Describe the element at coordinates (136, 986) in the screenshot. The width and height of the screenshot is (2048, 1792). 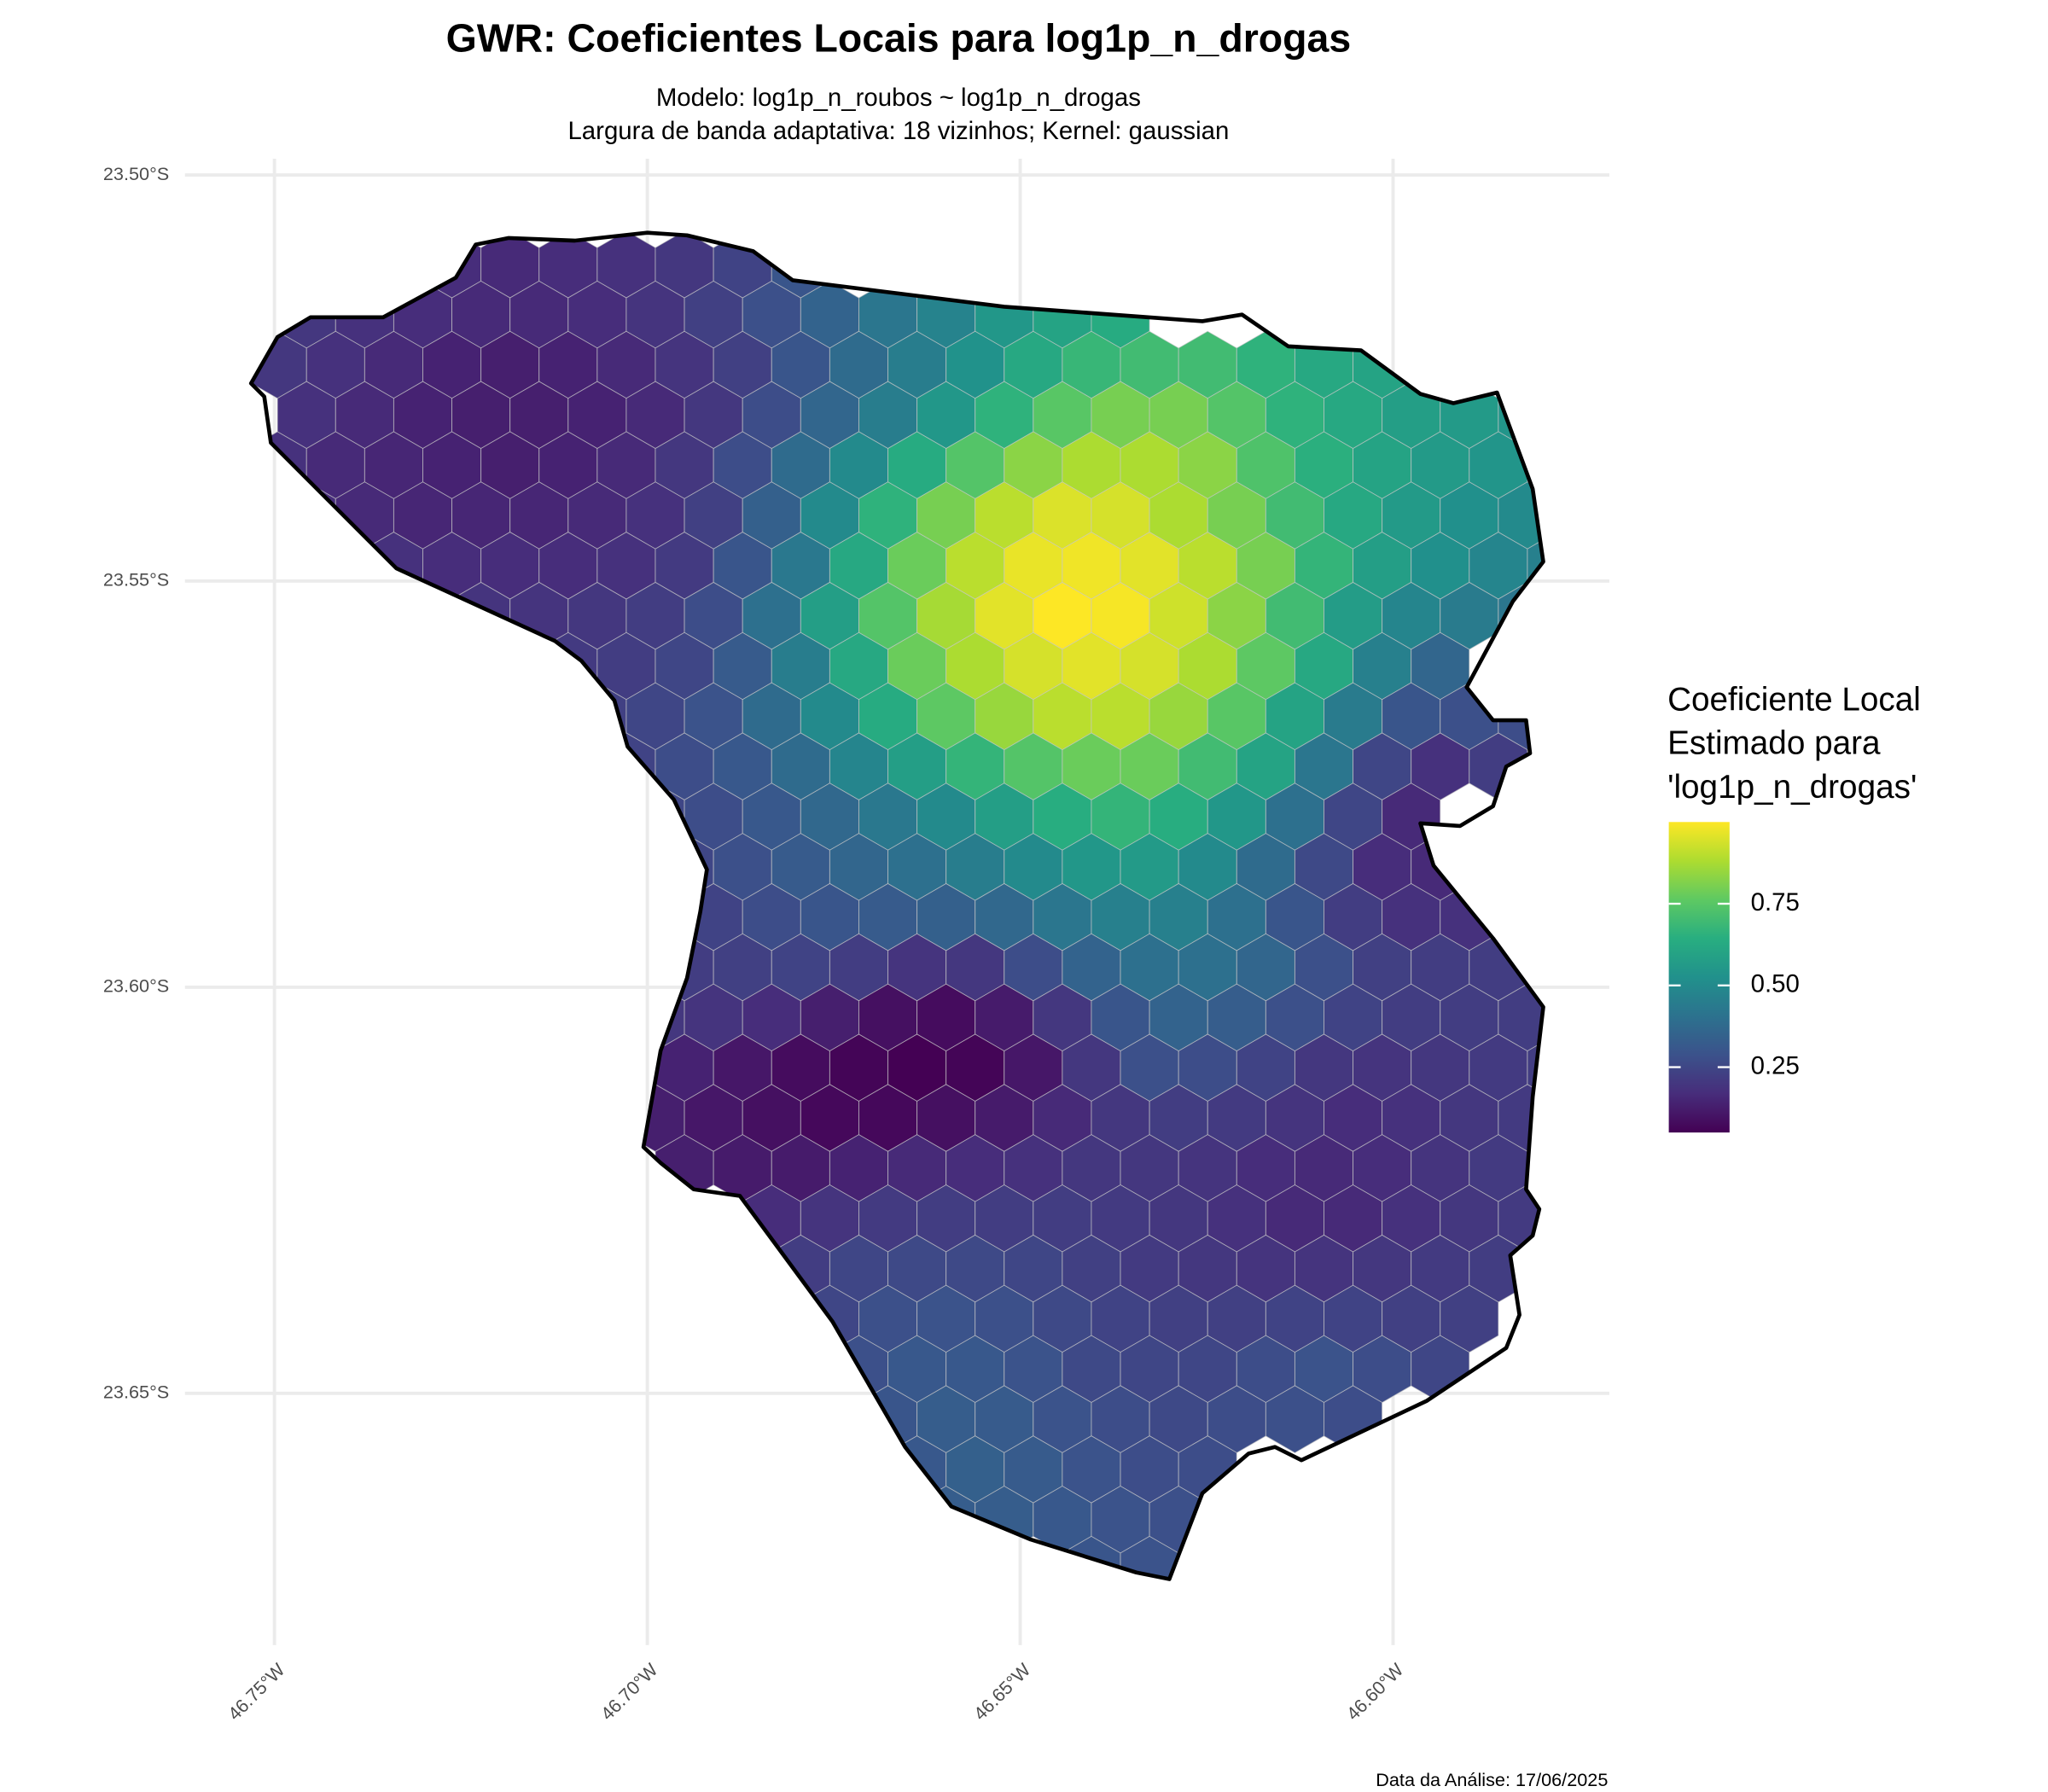
I see `y-tick-label: 23.60°S` at that location.